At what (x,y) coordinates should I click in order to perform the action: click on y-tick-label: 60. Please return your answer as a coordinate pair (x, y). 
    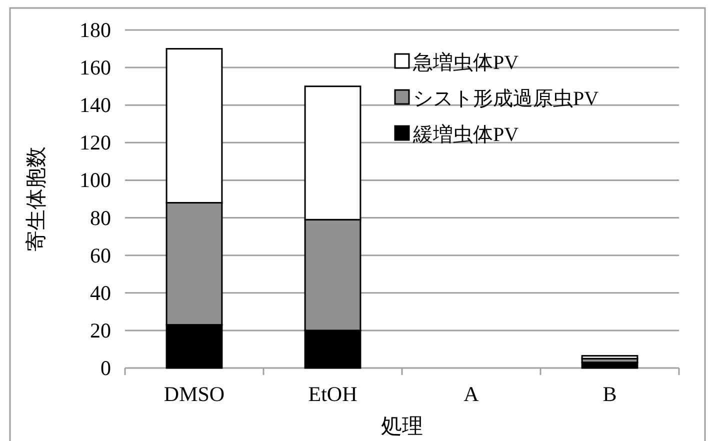
    Looking at the image, I should click on (100, 255).